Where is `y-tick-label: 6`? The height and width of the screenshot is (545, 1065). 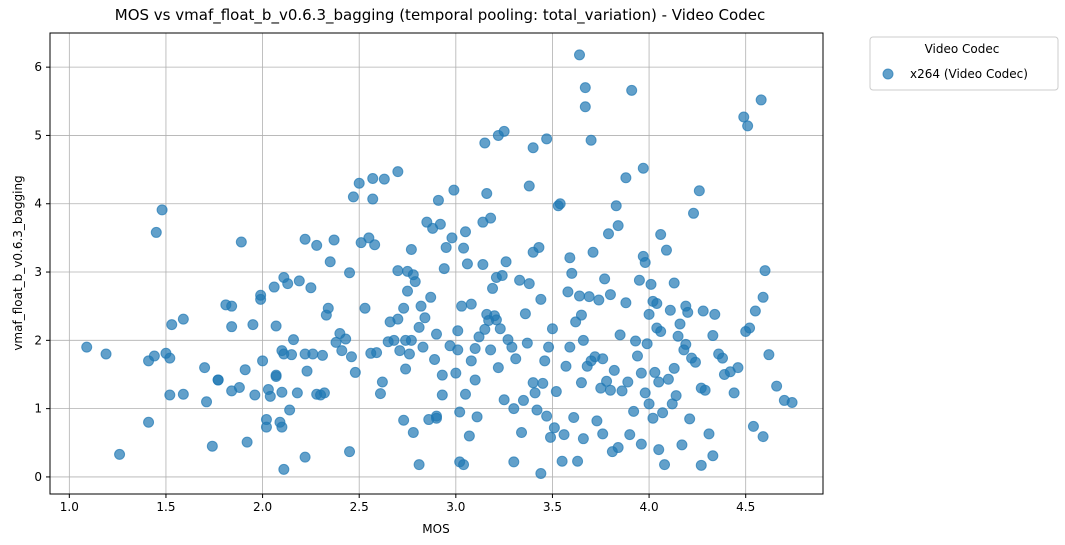
y-tick-label: 6 is located at coordinates (38, 67).